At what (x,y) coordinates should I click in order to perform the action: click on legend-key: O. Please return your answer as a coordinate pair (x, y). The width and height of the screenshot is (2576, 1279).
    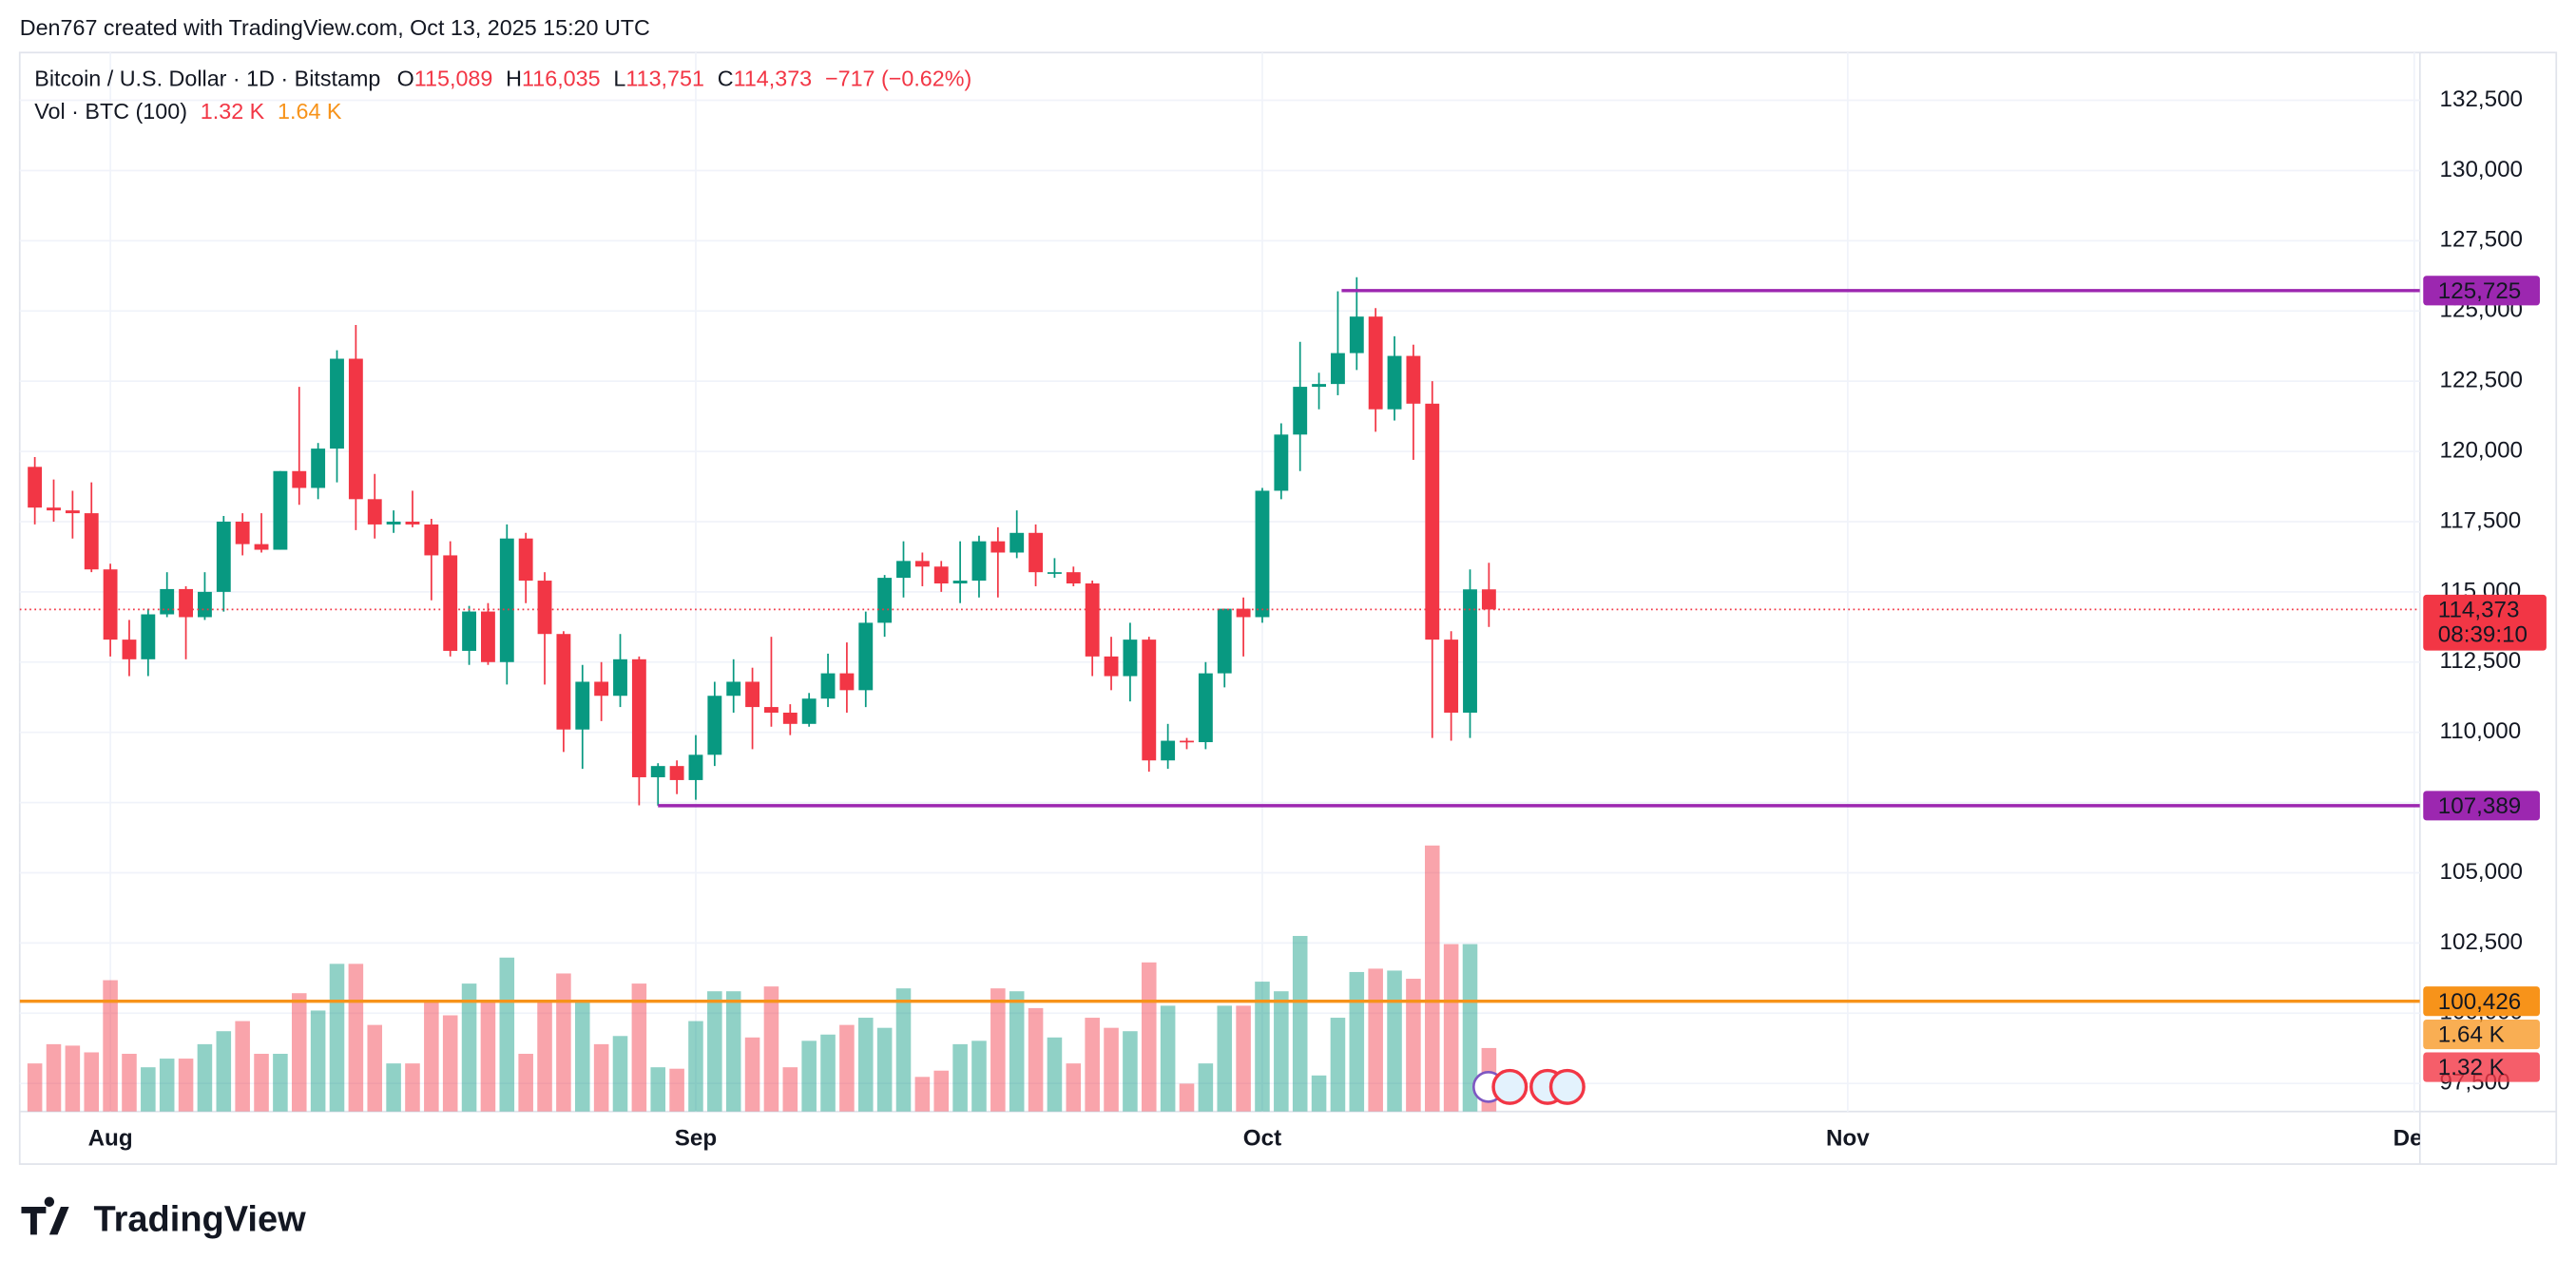
    Looking at the image, I should click on (405, 79).